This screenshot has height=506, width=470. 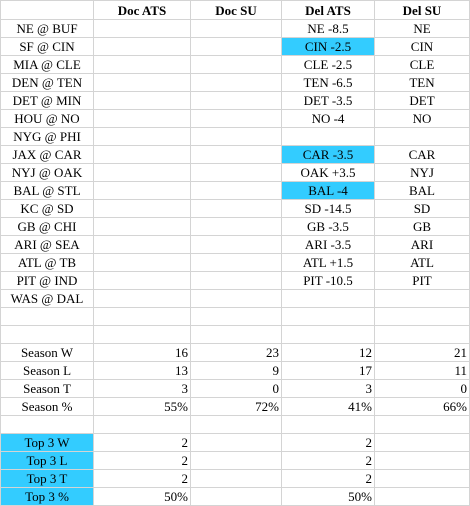 I want to click on del-ats-cell: NE -8.5, so click(x=328, y=28).